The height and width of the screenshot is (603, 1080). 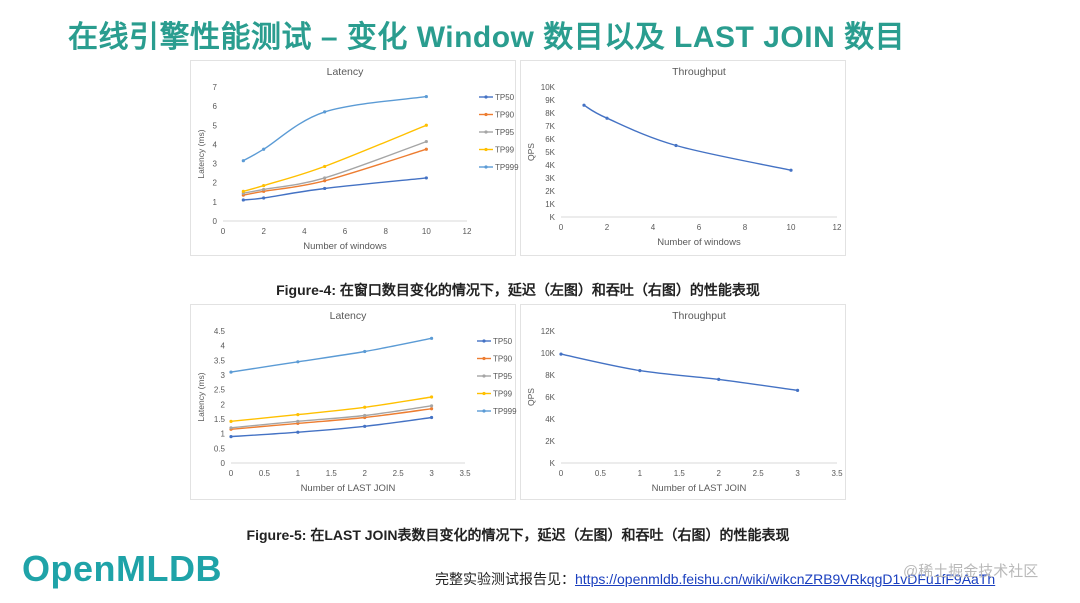 What do you see at coordinates (122, 568) in the screenshot?
I see `openmldb-logo: OpenMLDB` at bounding box center [122, 568].